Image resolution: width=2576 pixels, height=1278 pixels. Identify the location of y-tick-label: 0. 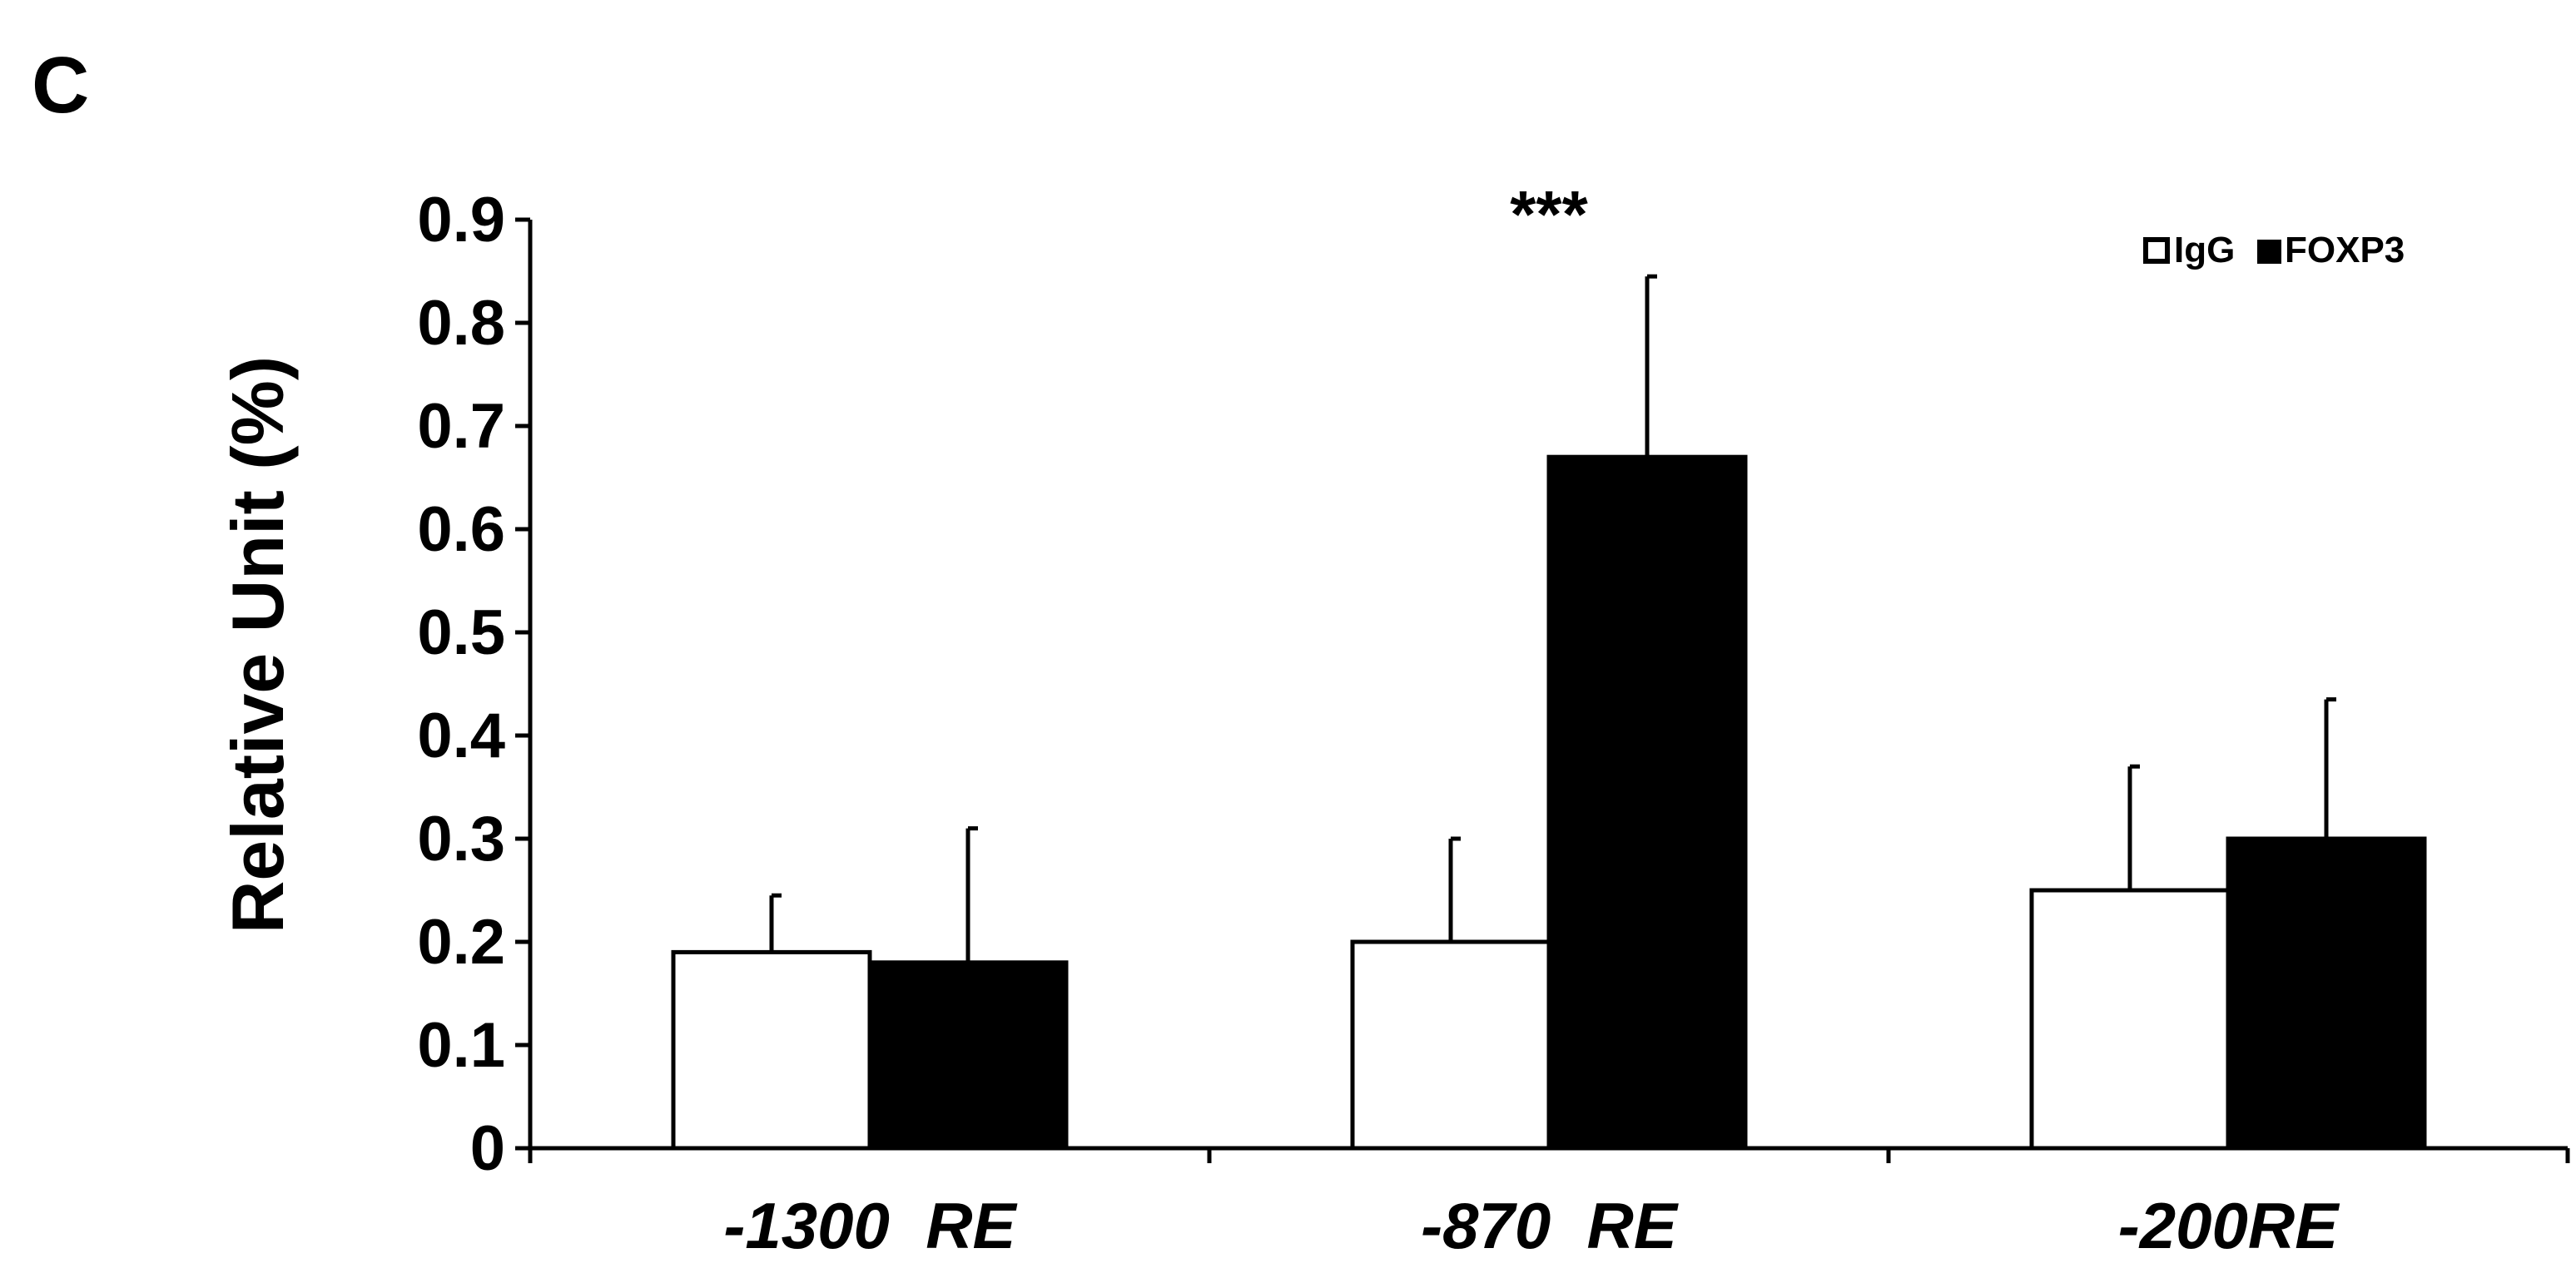
(487, 1148).